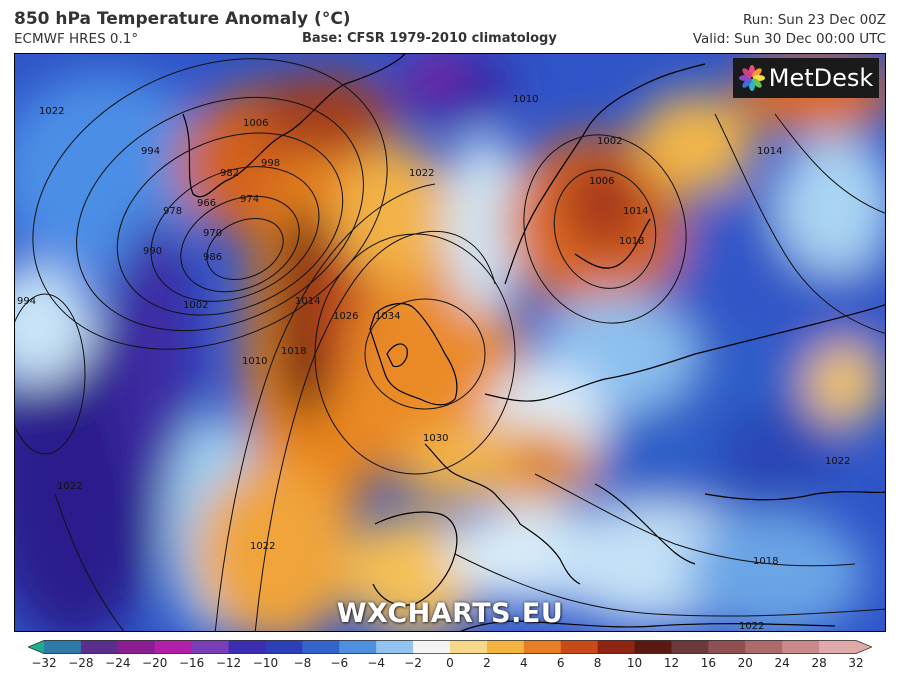 The height and width of the screenshot is (689, 900). Describe the element at coordinates (206, 203) in the screenshot. I see `isobar-label: 966` at that location.